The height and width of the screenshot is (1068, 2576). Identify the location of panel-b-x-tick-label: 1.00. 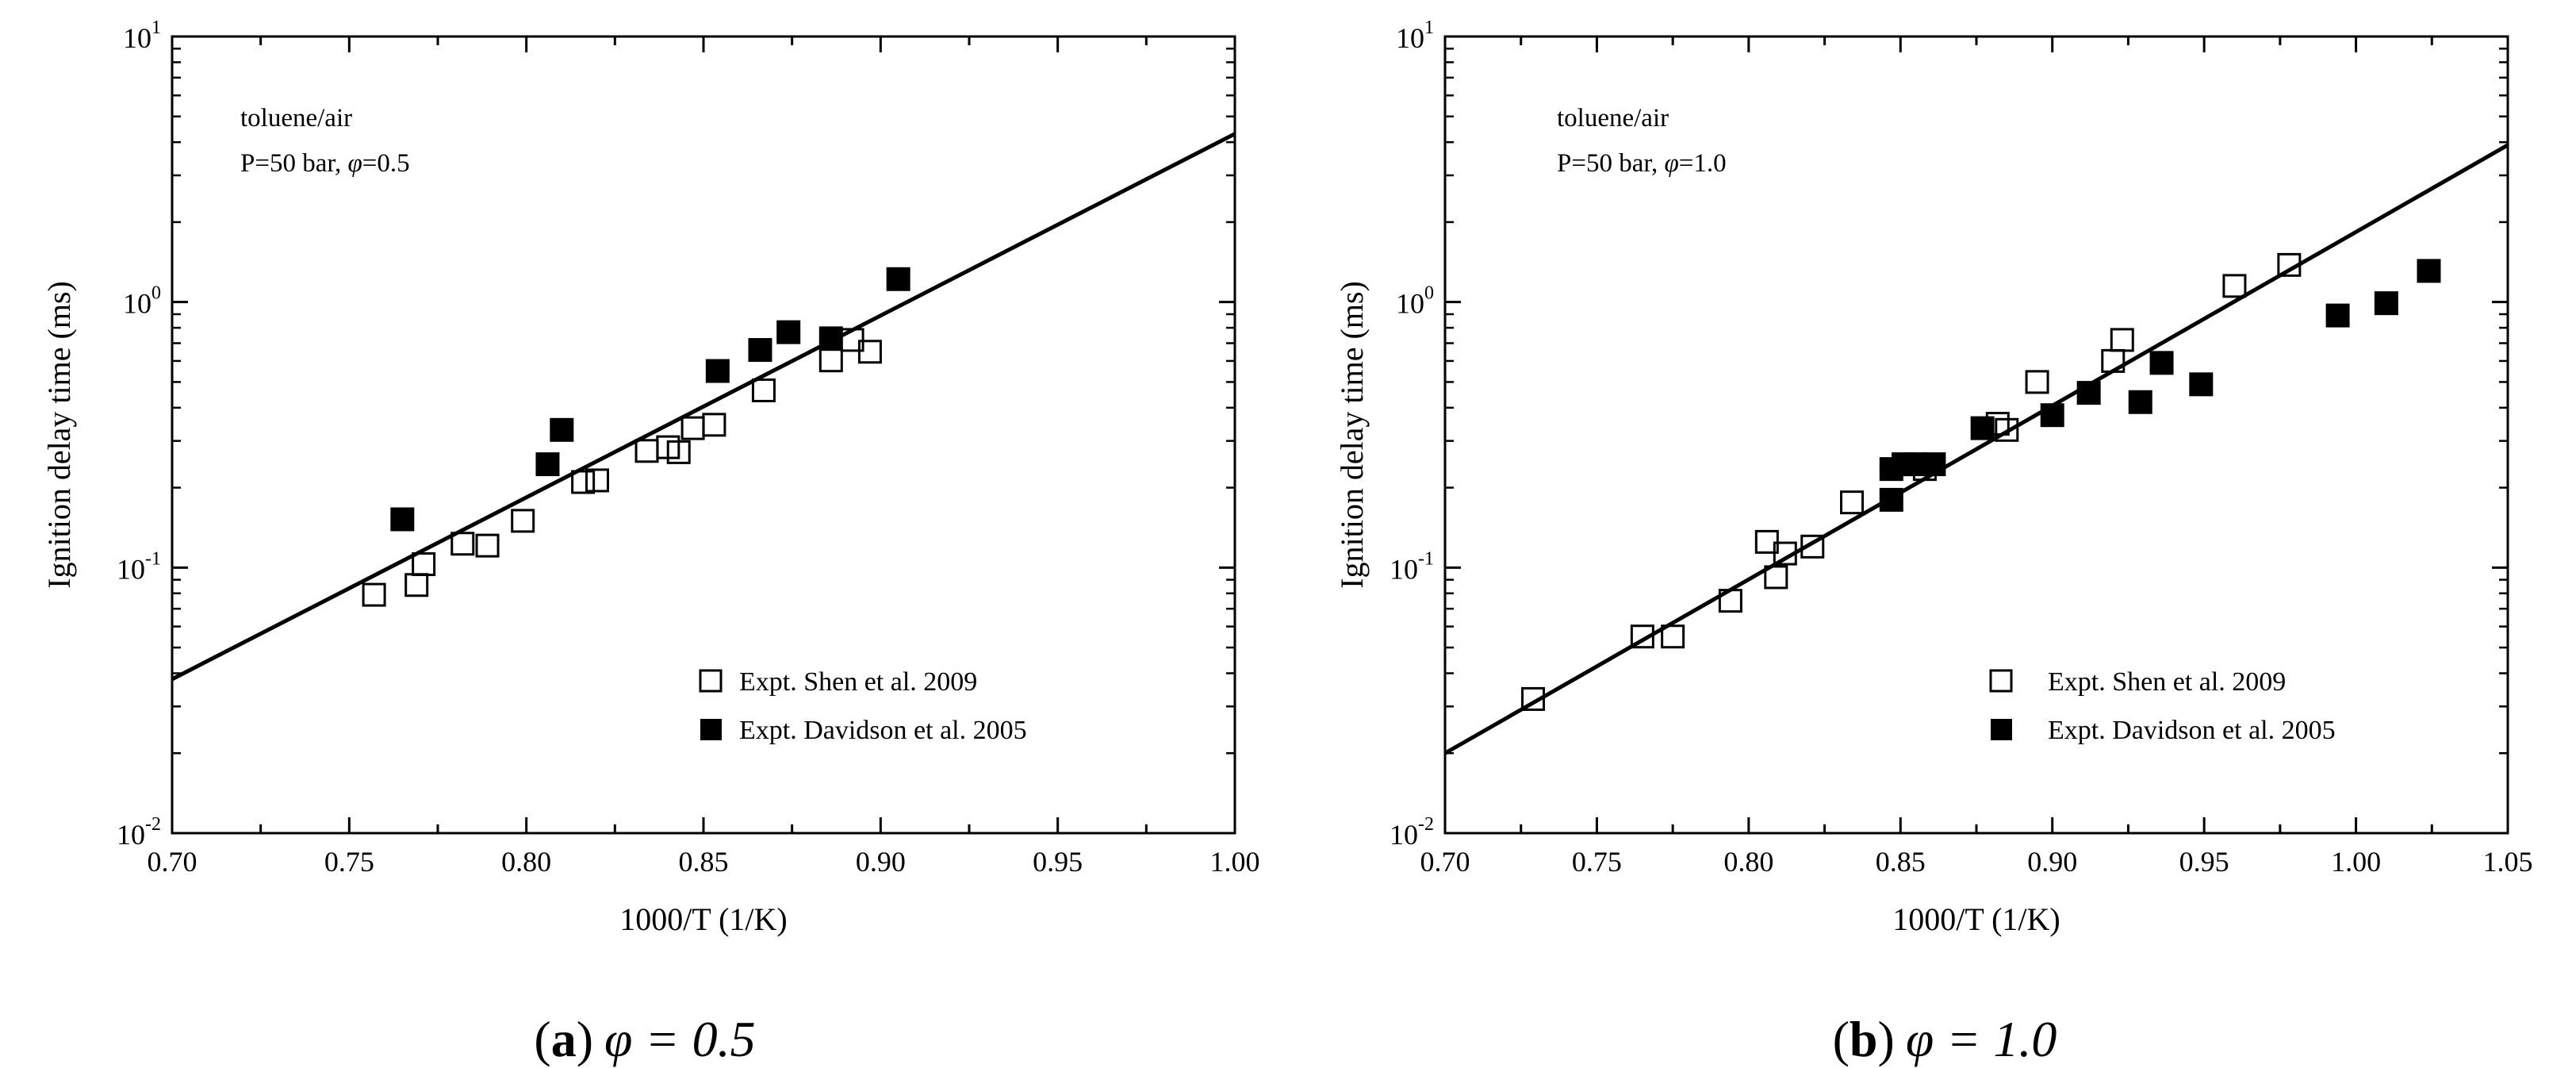
(2356, 862).